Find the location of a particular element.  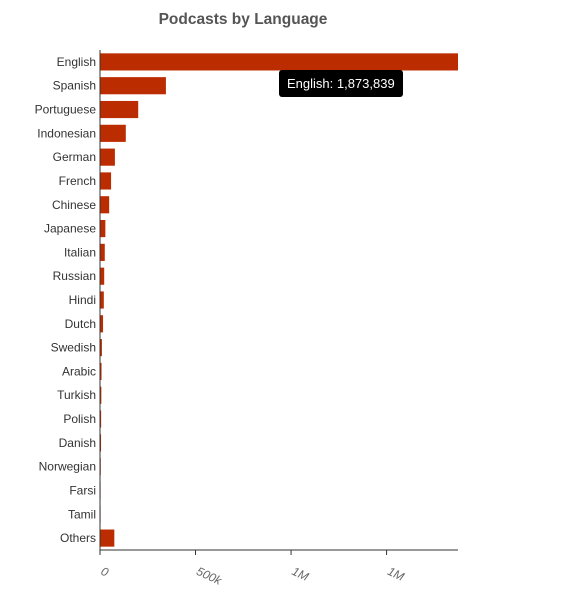

category-label: Danish is located at coordinates (77, 443).